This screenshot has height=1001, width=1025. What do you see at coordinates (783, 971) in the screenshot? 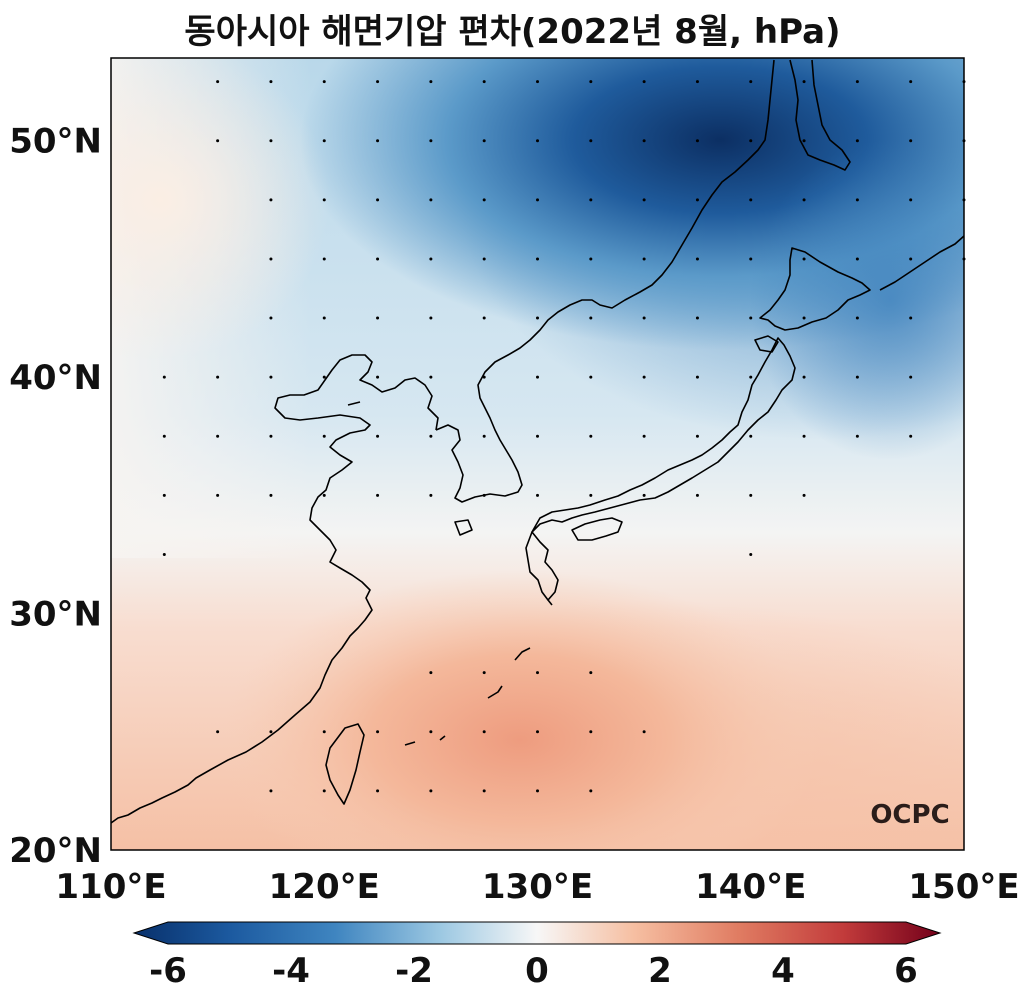
I see `colorbar-tick-label: 4` at bounding box center [783, 971].